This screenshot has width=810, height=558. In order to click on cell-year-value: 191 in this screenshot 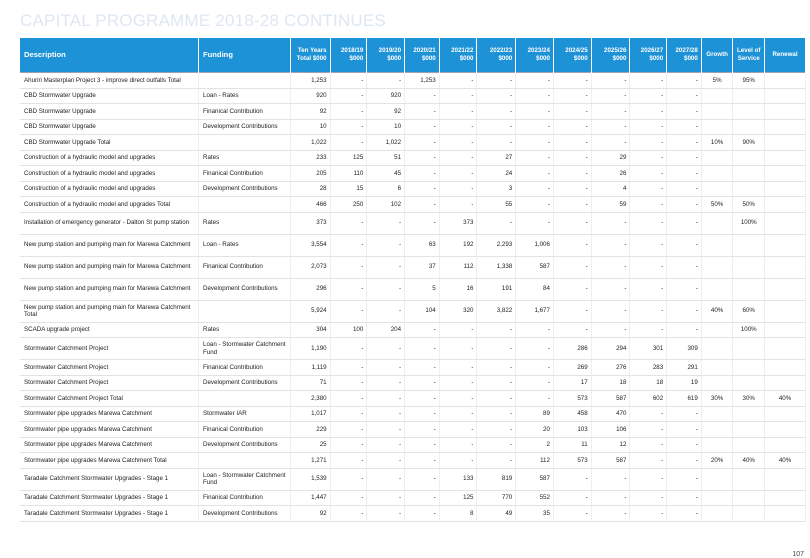, I will do `click(496, 289)`.